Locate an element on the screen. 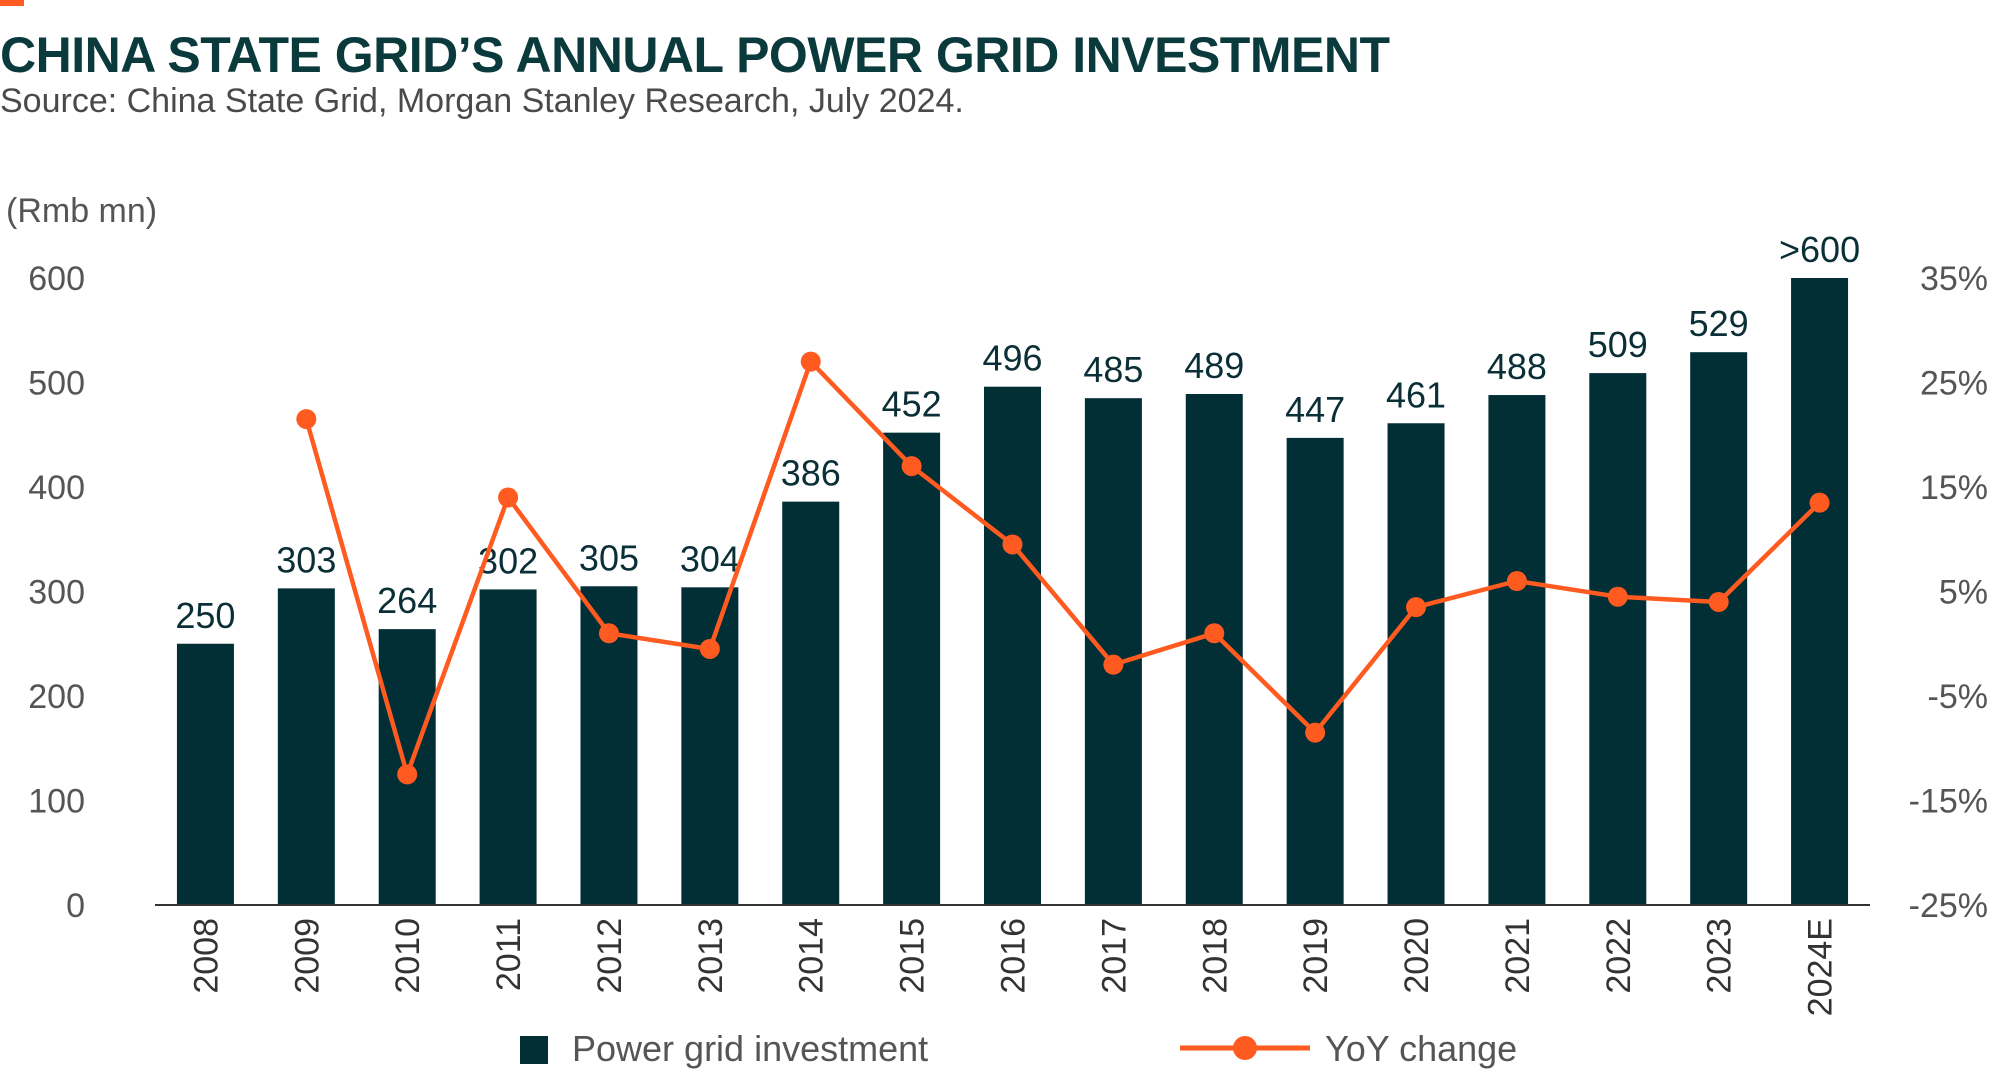 The height and width of the screenshot is (1088, 2000). bar-value-label: 250 is located at coordinates (205, 615).